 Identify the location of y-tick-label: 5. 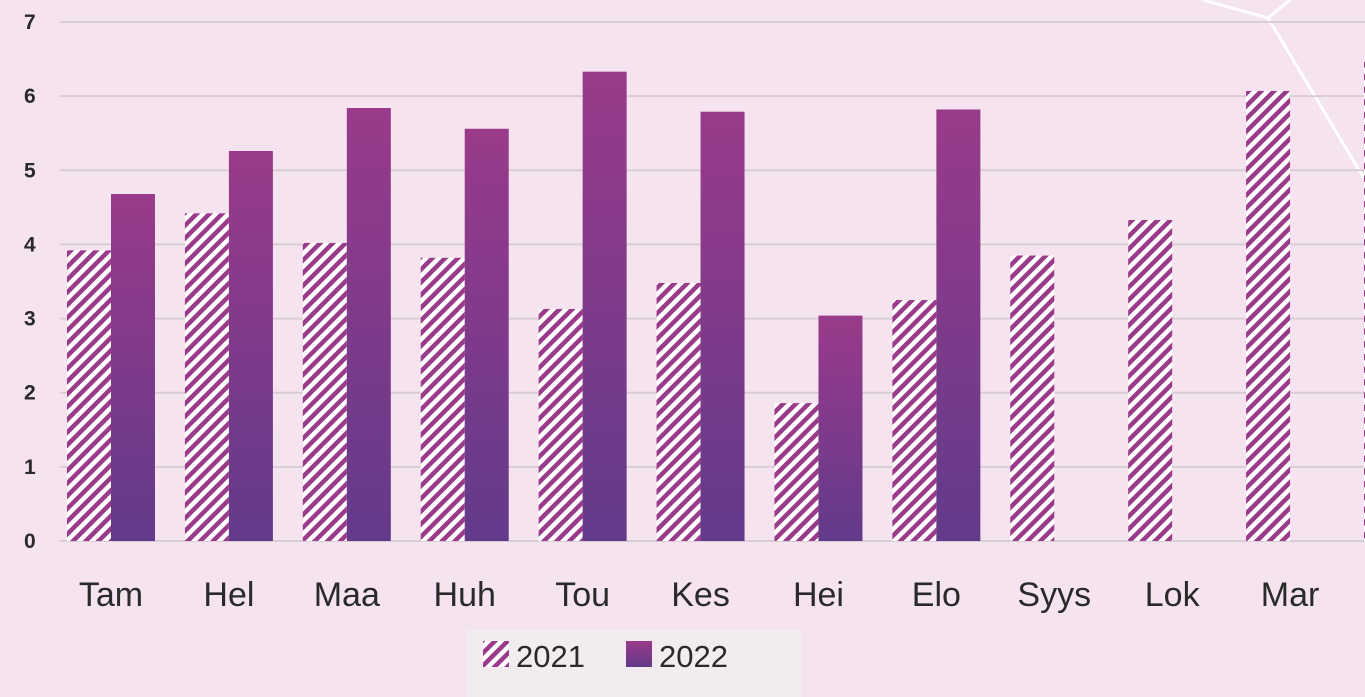
(30, 170).